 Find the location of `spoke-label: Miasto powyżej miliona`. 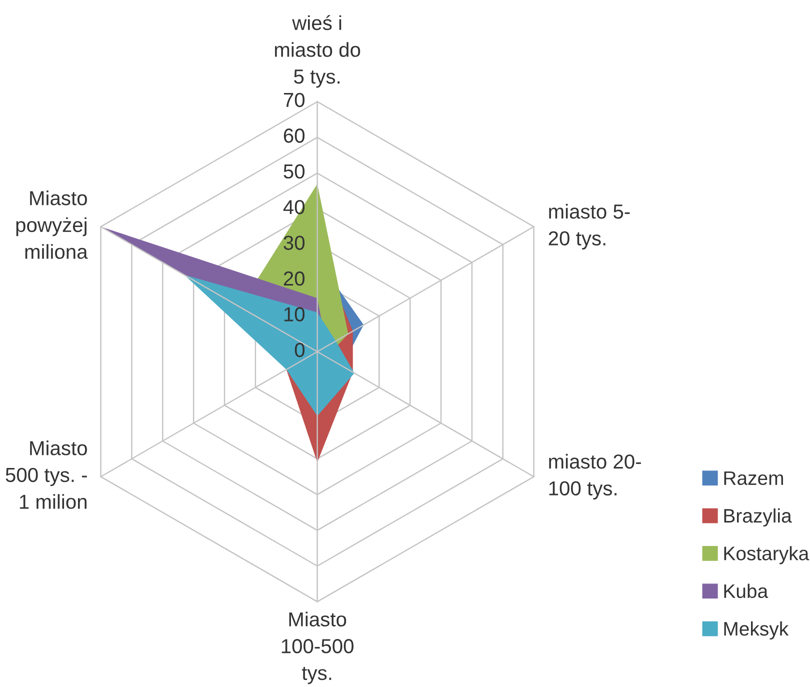

spoke-label: Miasto powyżej miliona is located at coordinates (52, 224).